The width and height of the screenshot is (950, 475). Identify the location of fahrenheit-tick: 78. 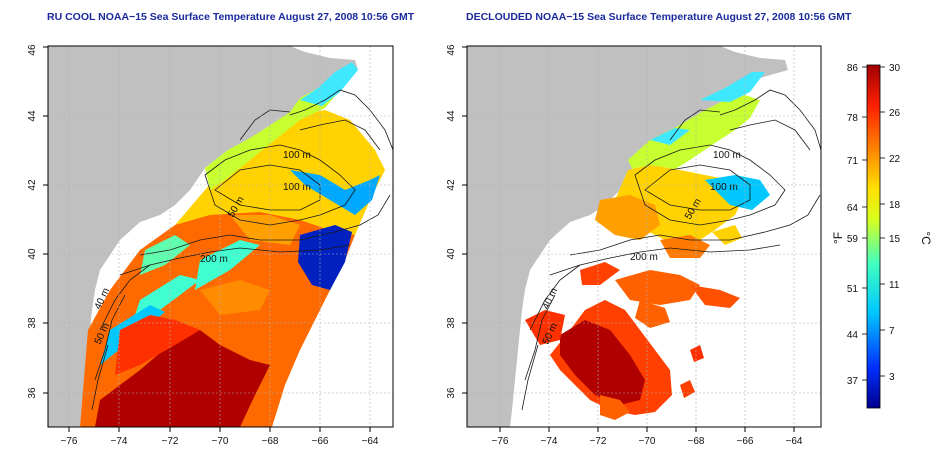
(853, 118).